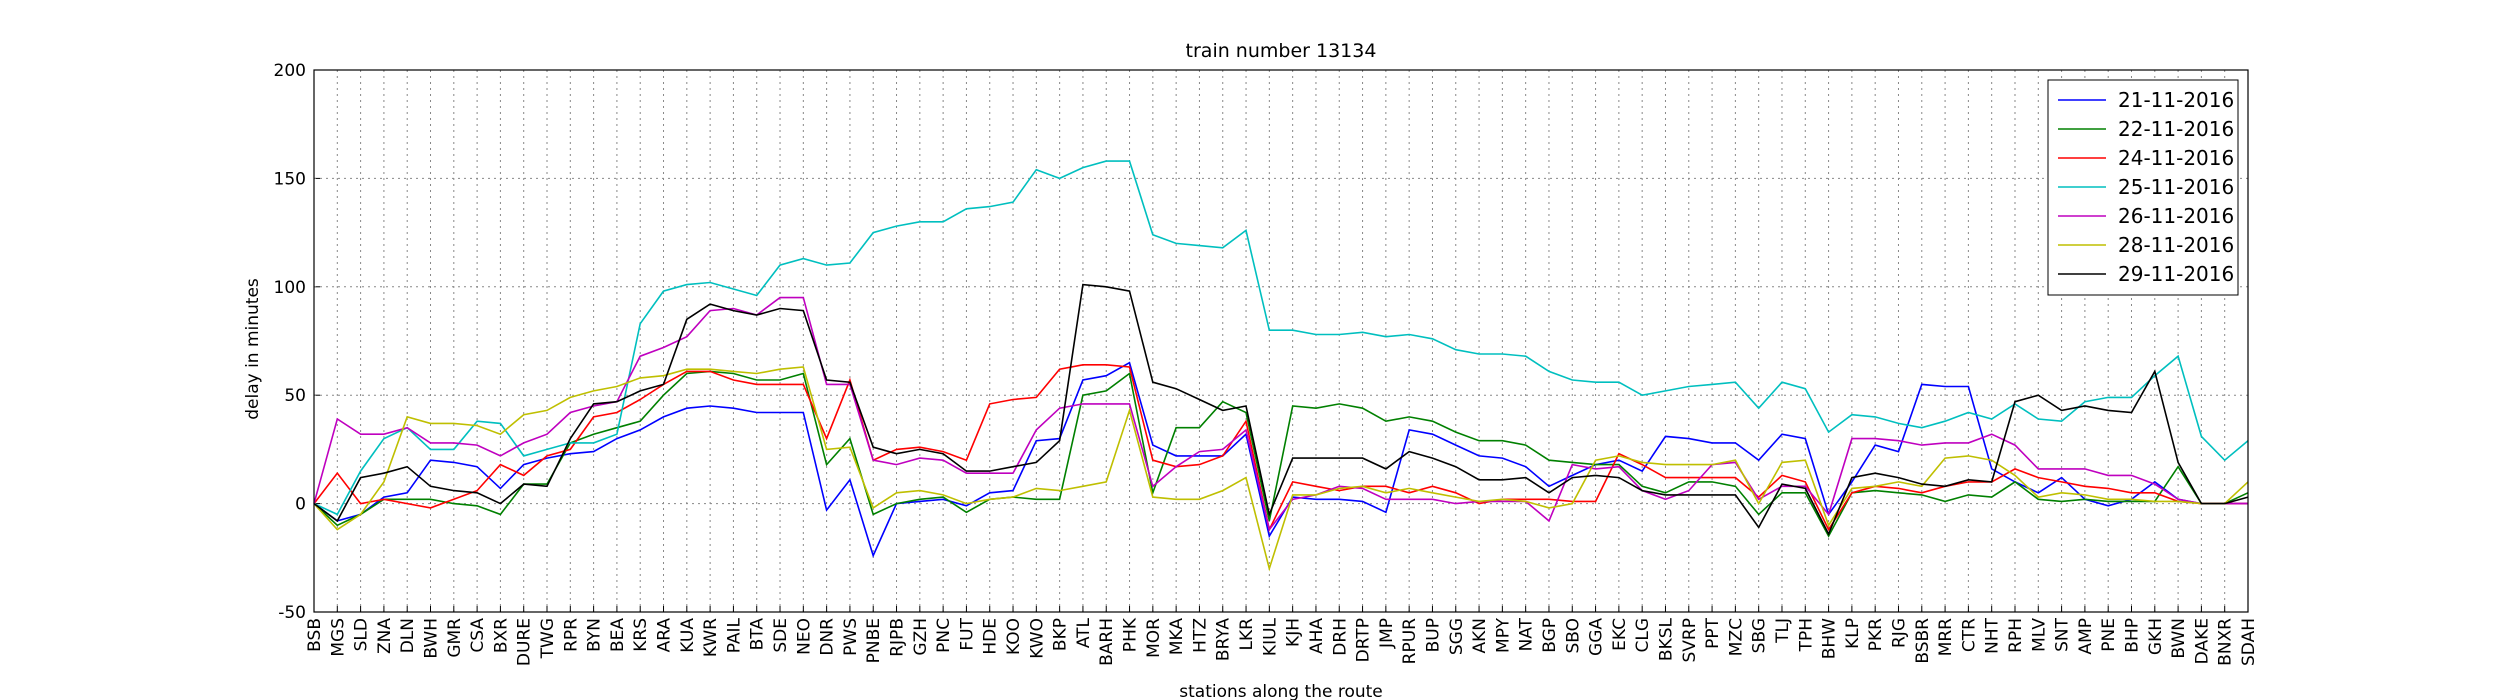 The height and width of the screenshot is (700, 2500). What do you see at coordinates (315, 635) in the screenshot?
I see `x-tick-label: BSB` at bounding box center [315, 635].